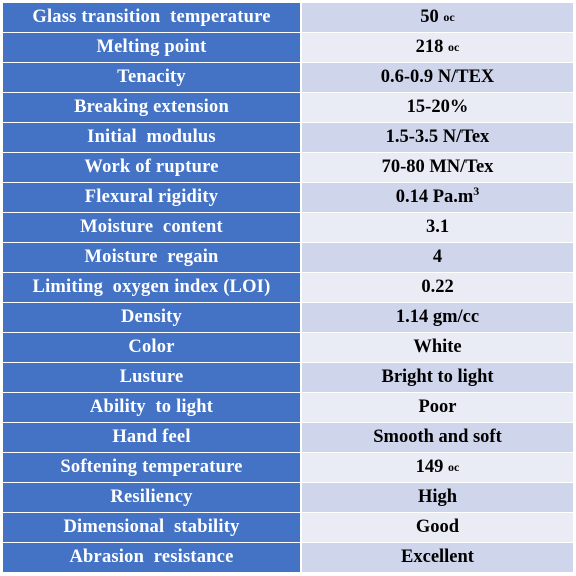  I want to click on property-label: Moisture content, so click(152, 227).